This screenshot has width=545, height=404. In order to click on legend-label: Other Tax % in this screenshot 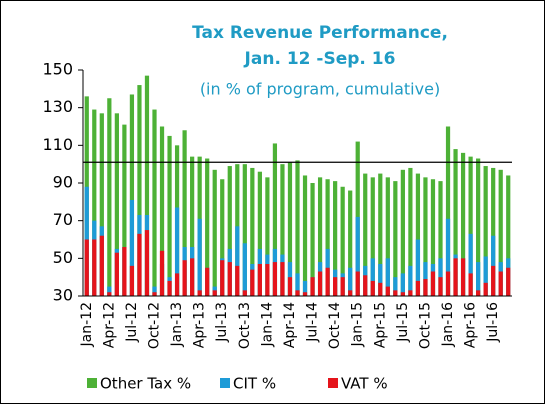, I will do `click(145, 384)`.